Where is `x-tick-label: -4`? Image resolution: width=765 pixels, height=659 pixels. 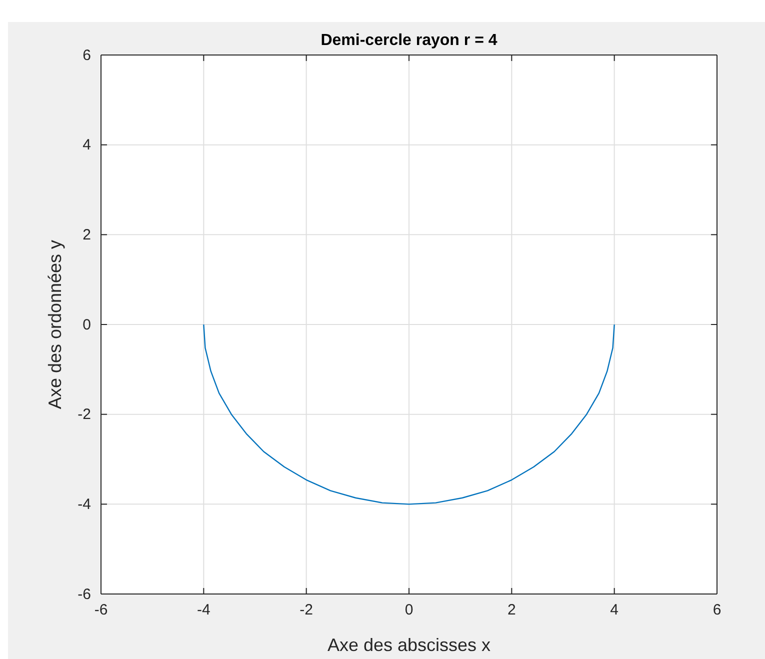
x-tick-label: -4 is located at coordinates (203, 610).